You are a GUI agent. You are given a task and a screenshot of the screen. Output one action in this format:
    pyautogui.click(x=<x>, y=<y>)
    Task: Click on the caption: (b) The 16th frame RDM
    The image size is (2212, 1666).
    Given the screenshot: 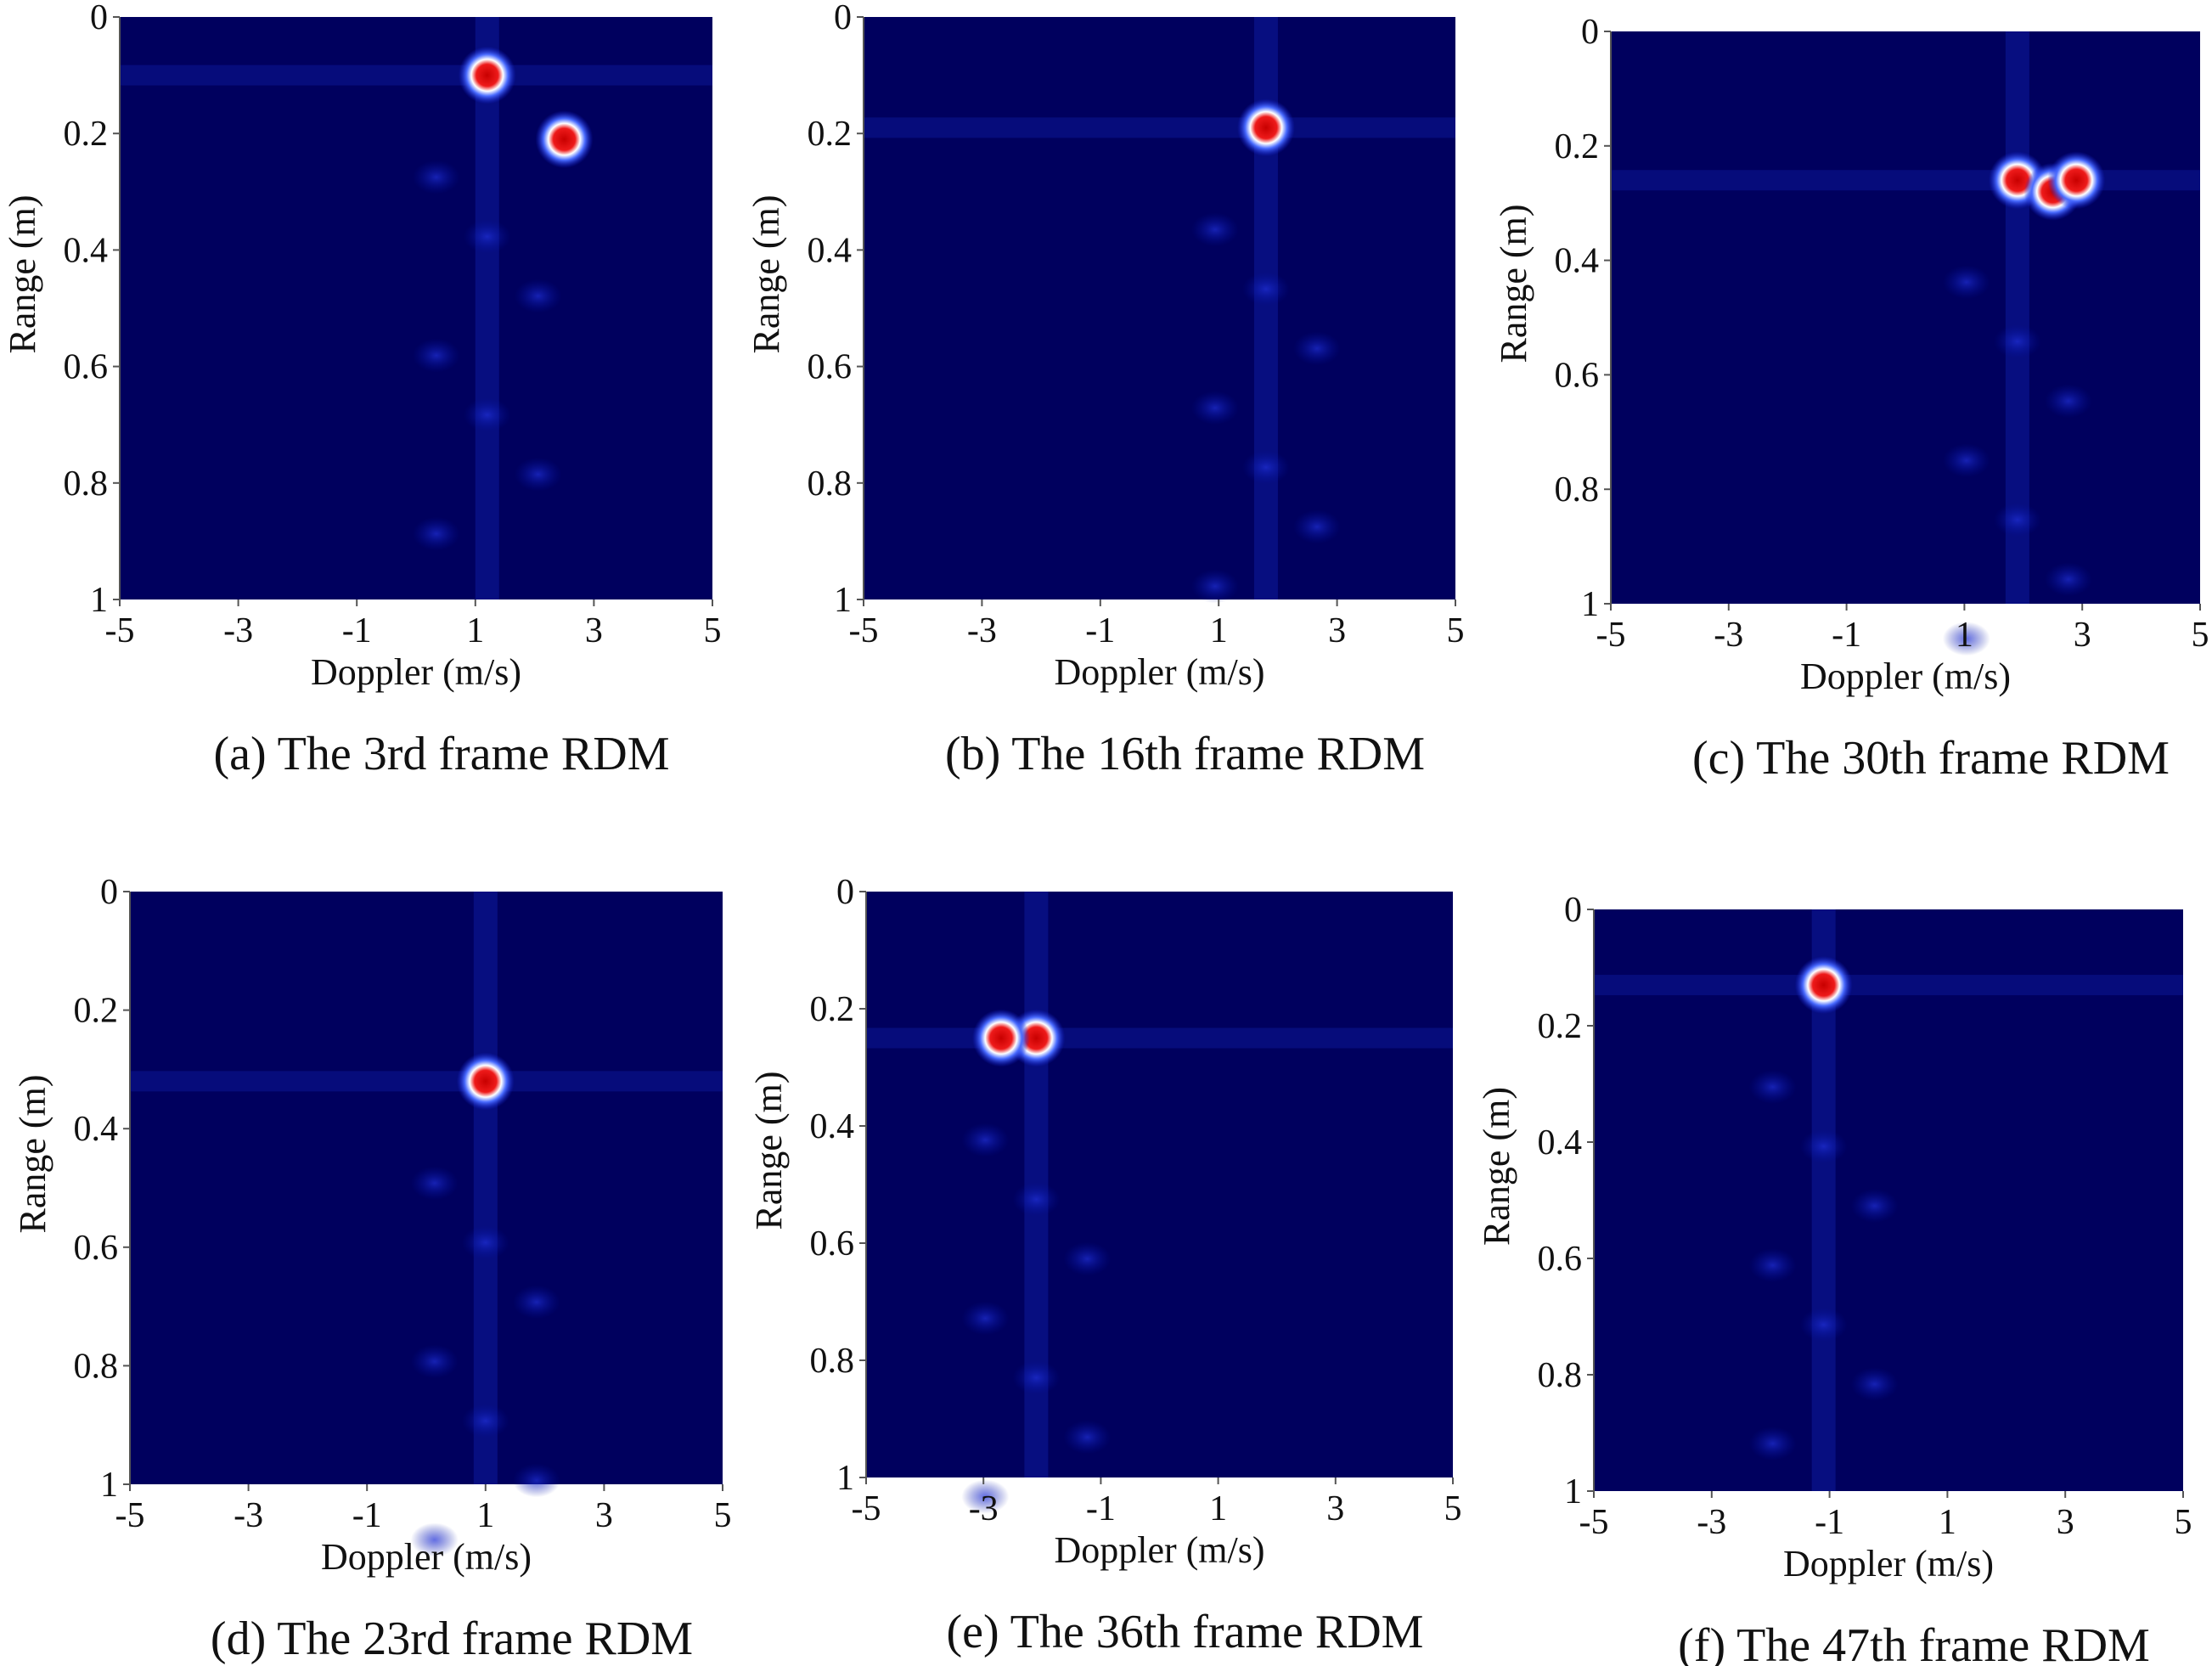 What is the action you would take?
    pyautogui.click(x=1185, y=754)
    